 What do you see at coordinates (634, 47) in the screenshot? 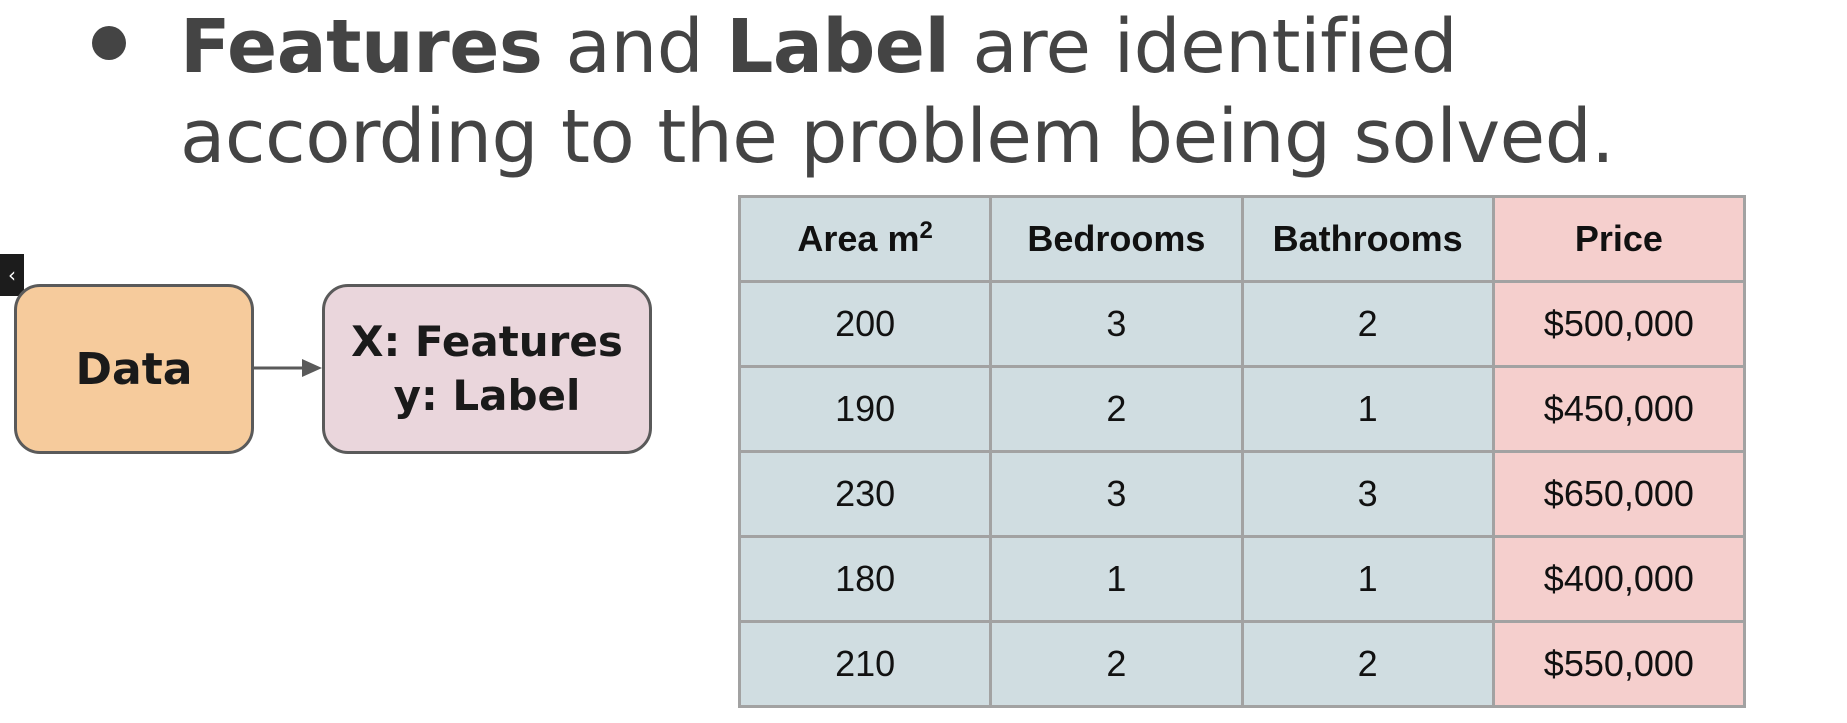
I see `heading-connector: and` at bounding box center [634, 47].